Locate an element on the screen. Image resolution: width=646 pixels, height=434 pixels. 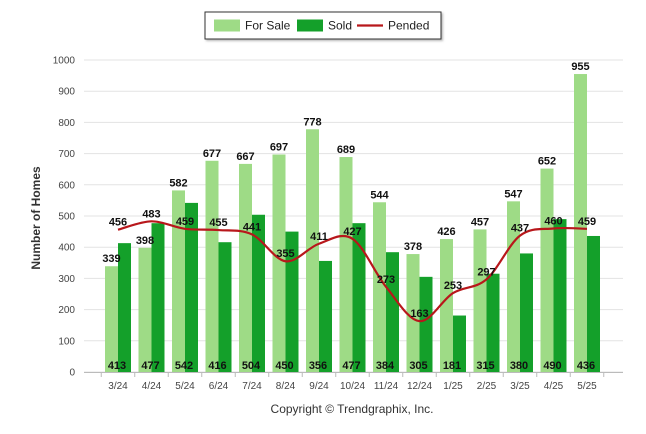
pended-value-label: 163 is located at coordinates (419, 314).